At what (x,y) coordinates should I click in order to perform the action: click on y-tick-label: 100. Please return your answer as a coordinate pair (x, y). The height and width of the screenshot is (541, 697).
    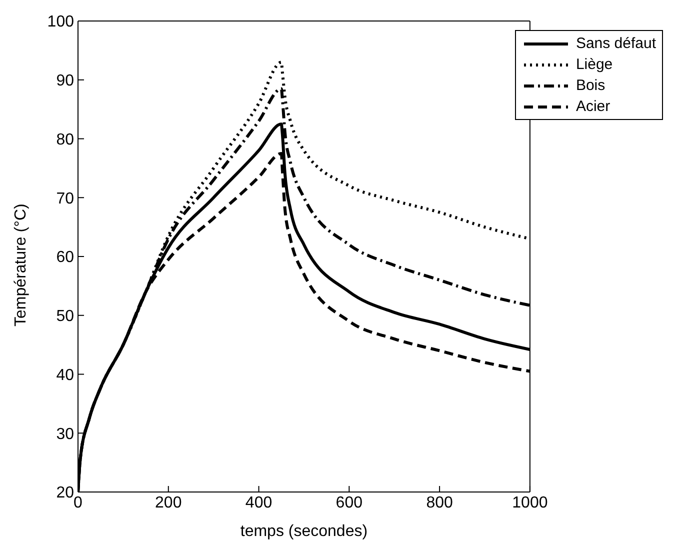
    Looking at the image, I should click on (60, 22).